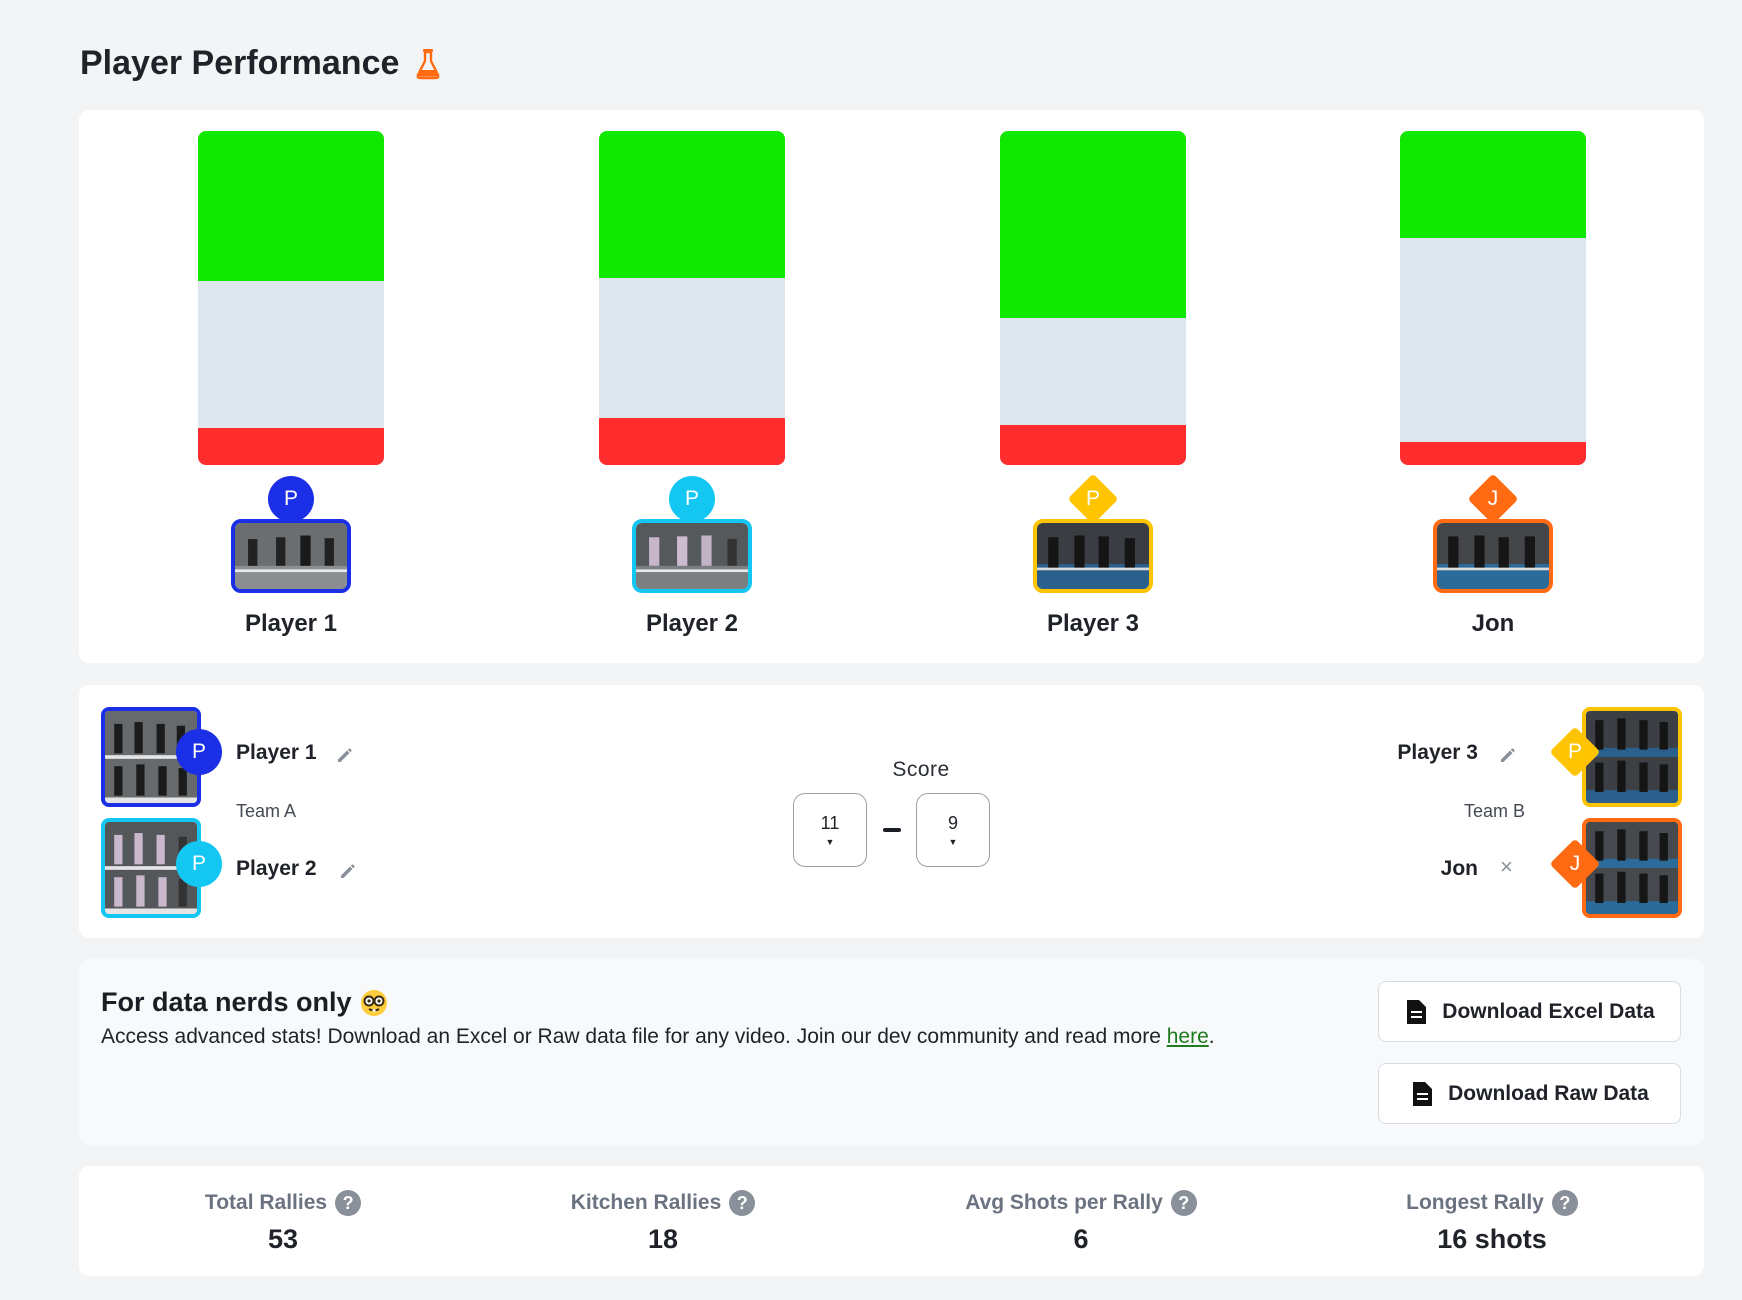 This screenshot has width=1742, height=1300. I want to click on remove-close-icon: ×, so click(1506, 866).